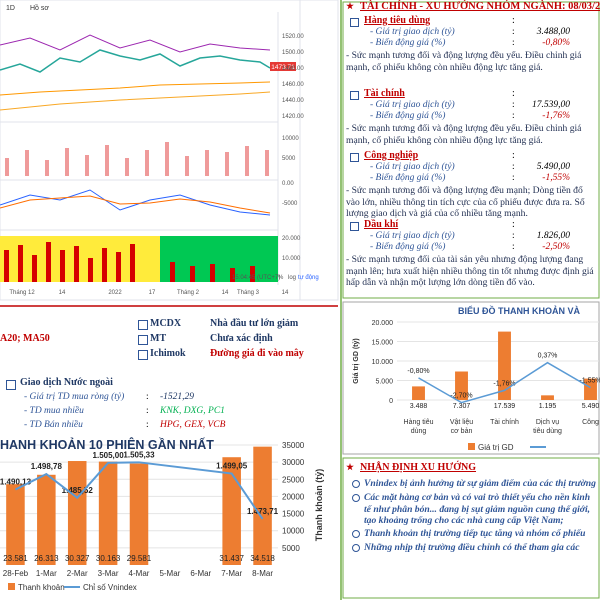  Describe the element at coordinates (419, 406) in the screenshot. I see `bar-label: 3.488` at that location.